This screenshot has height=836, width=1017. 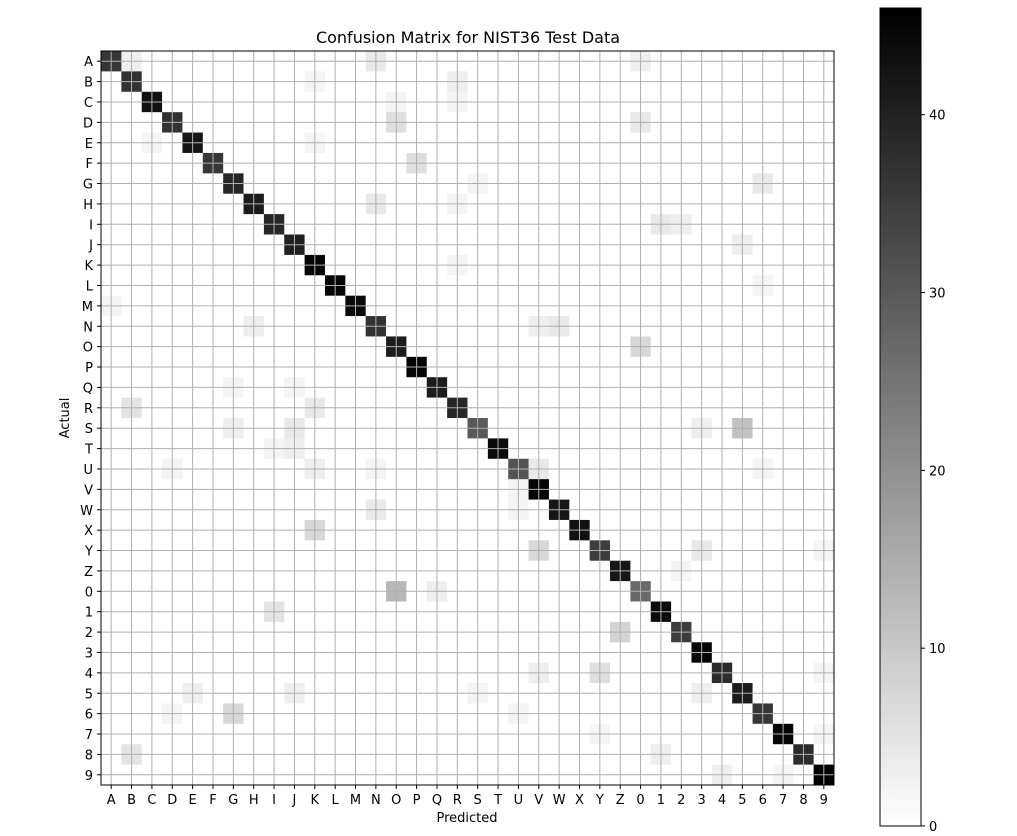 What do you see at coordinates (254, 800) in the screenshot?
I see `x-tick-label: H` at bounding box center [254, 800].